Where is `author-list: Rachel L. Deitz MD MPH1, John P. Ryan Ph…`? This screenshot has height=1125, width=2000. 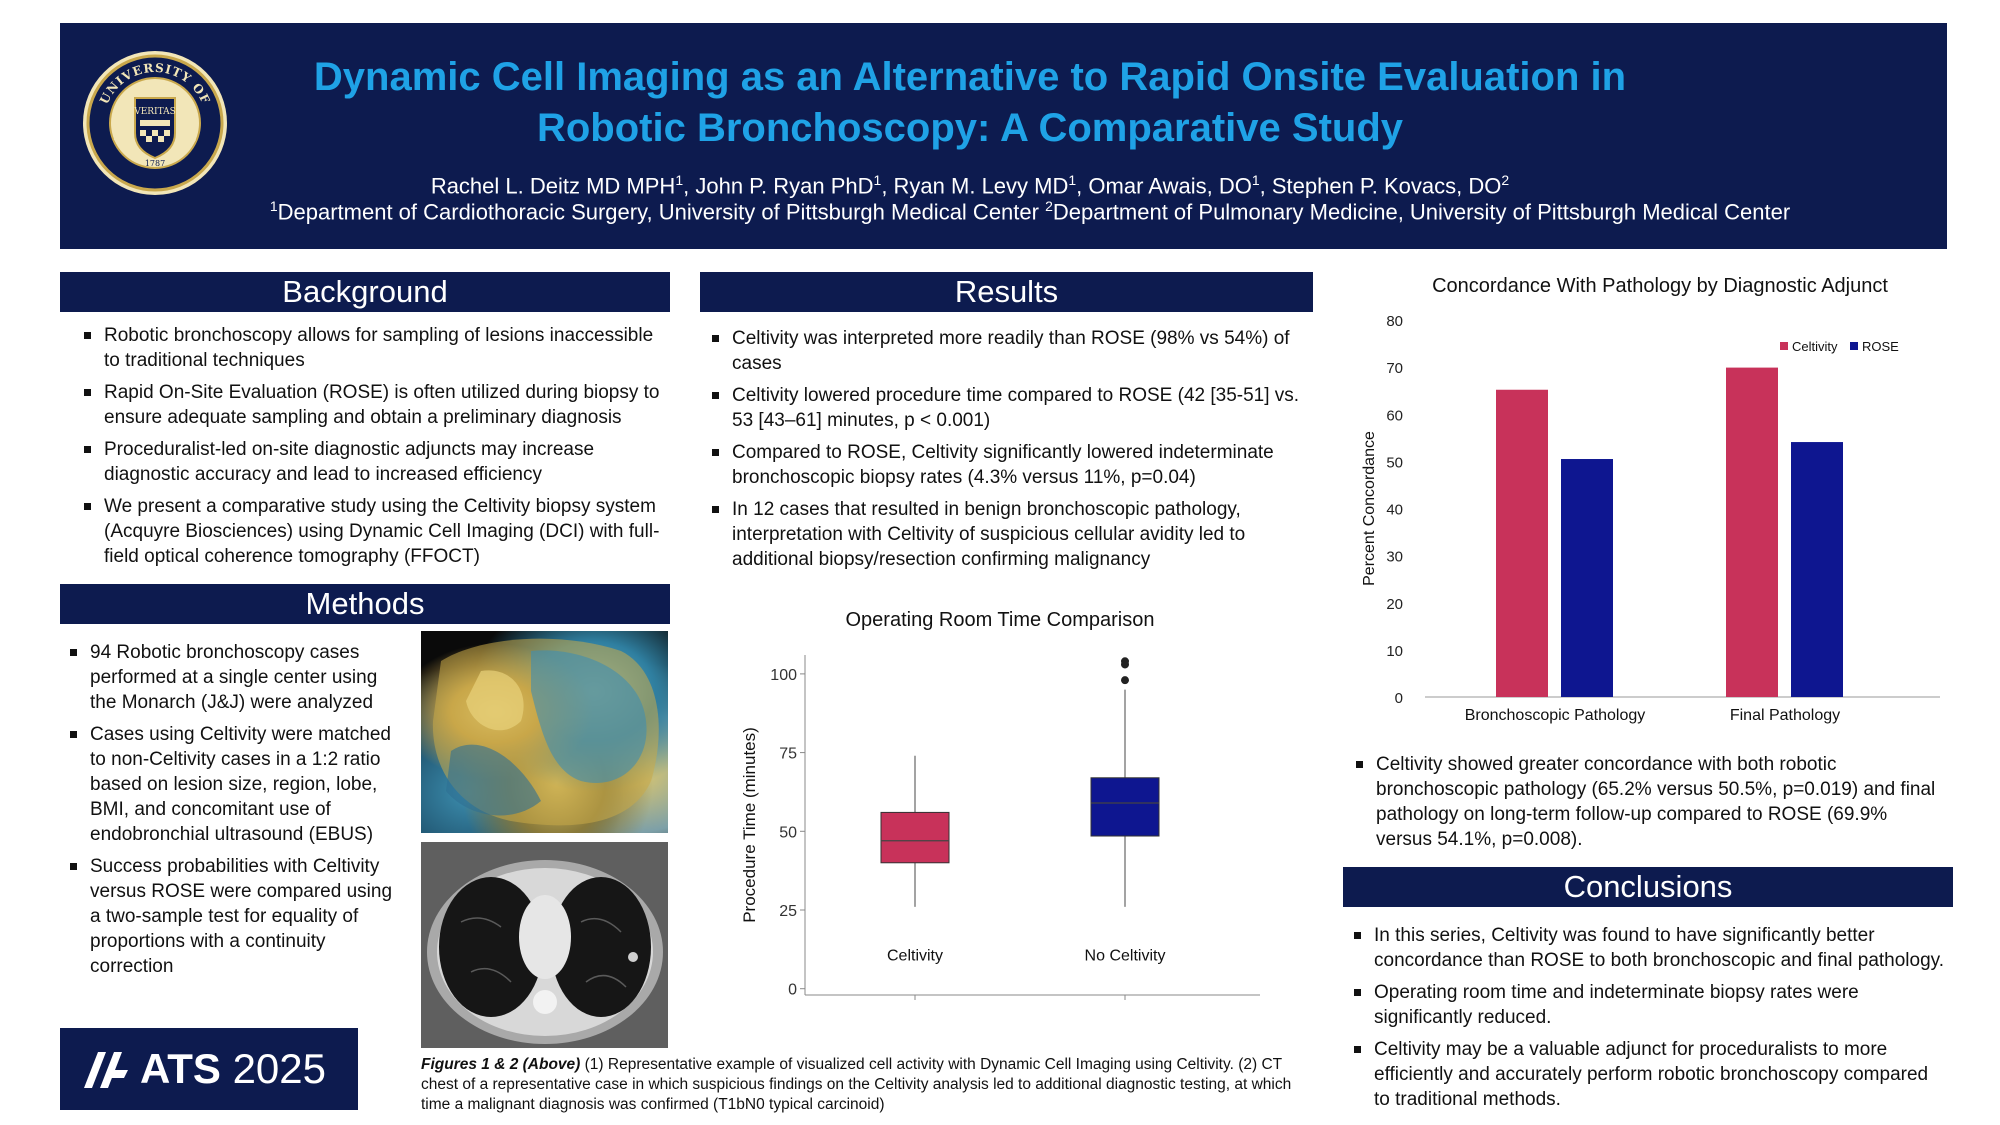 author-list: Rachel L. Deitz MD MPH1, John P. Ryan Ph… is located at coordinates (970, 185).